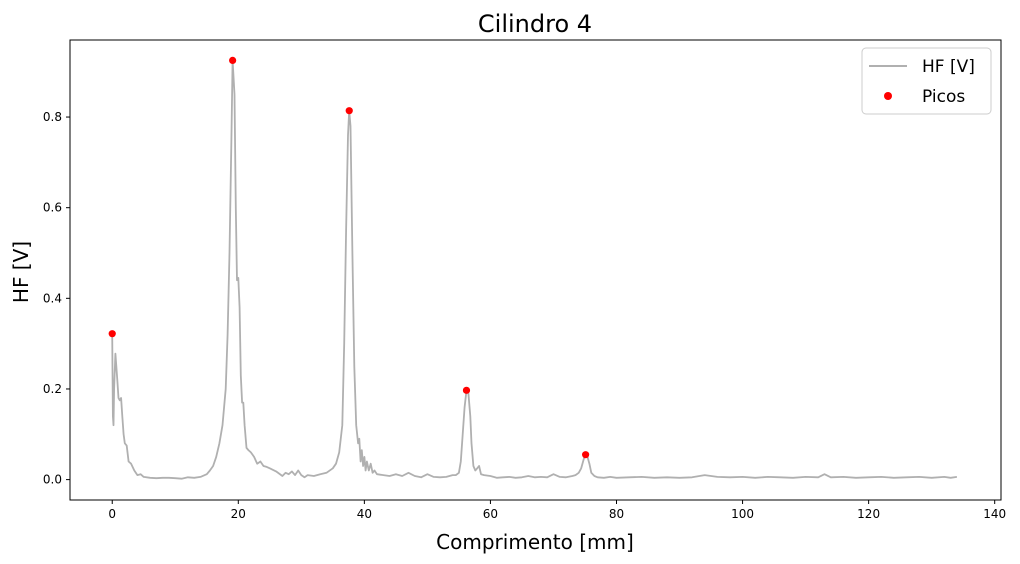 The height and width of the screenshot is (564, 1020). What do you see at coordinates (490, 514) in the screenshot?
I see `x-tick-label: 60` at bounding box center [490, 514].